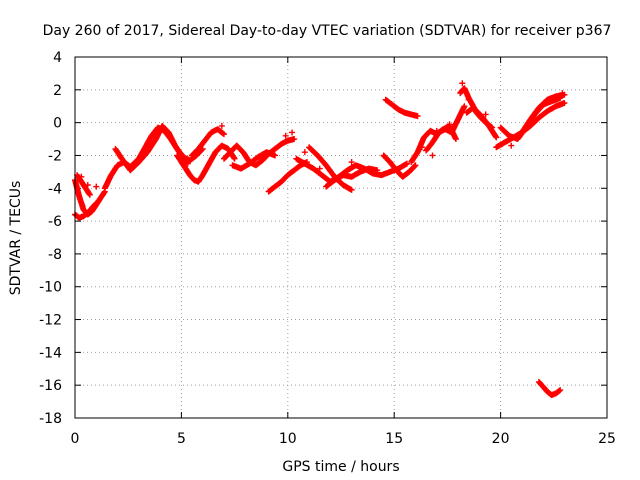 Image resolution: width=640 pixels, height=480 pixels. What do you see at coordinates (288, 439) in the screenshot?
I see `x-tick-label: 10` at bounding box center [288, 439].